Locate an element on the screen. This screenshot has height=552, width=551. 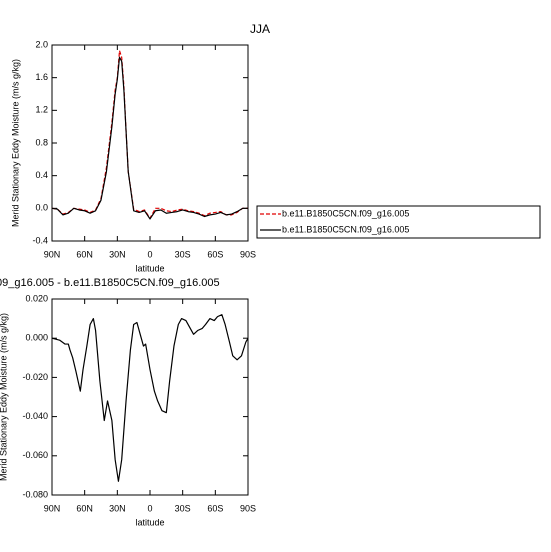
y-tick-label: 0.8 is located at coordinates (41, 142).